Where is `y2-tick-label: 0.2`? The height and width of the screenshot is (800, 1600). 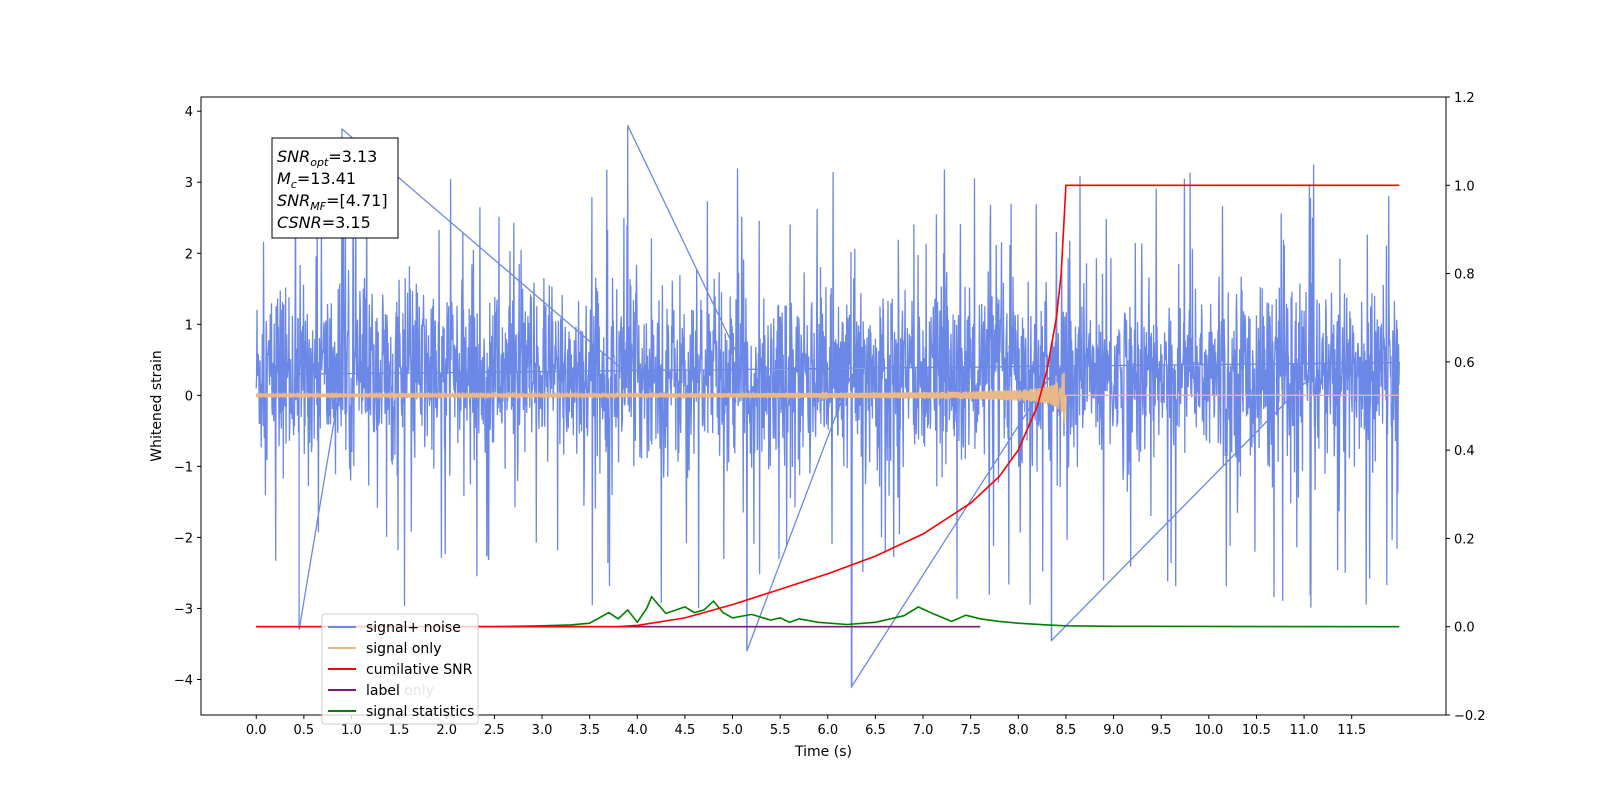
y2-tick-label: 0.2 is located at coordinates (1464, 539).